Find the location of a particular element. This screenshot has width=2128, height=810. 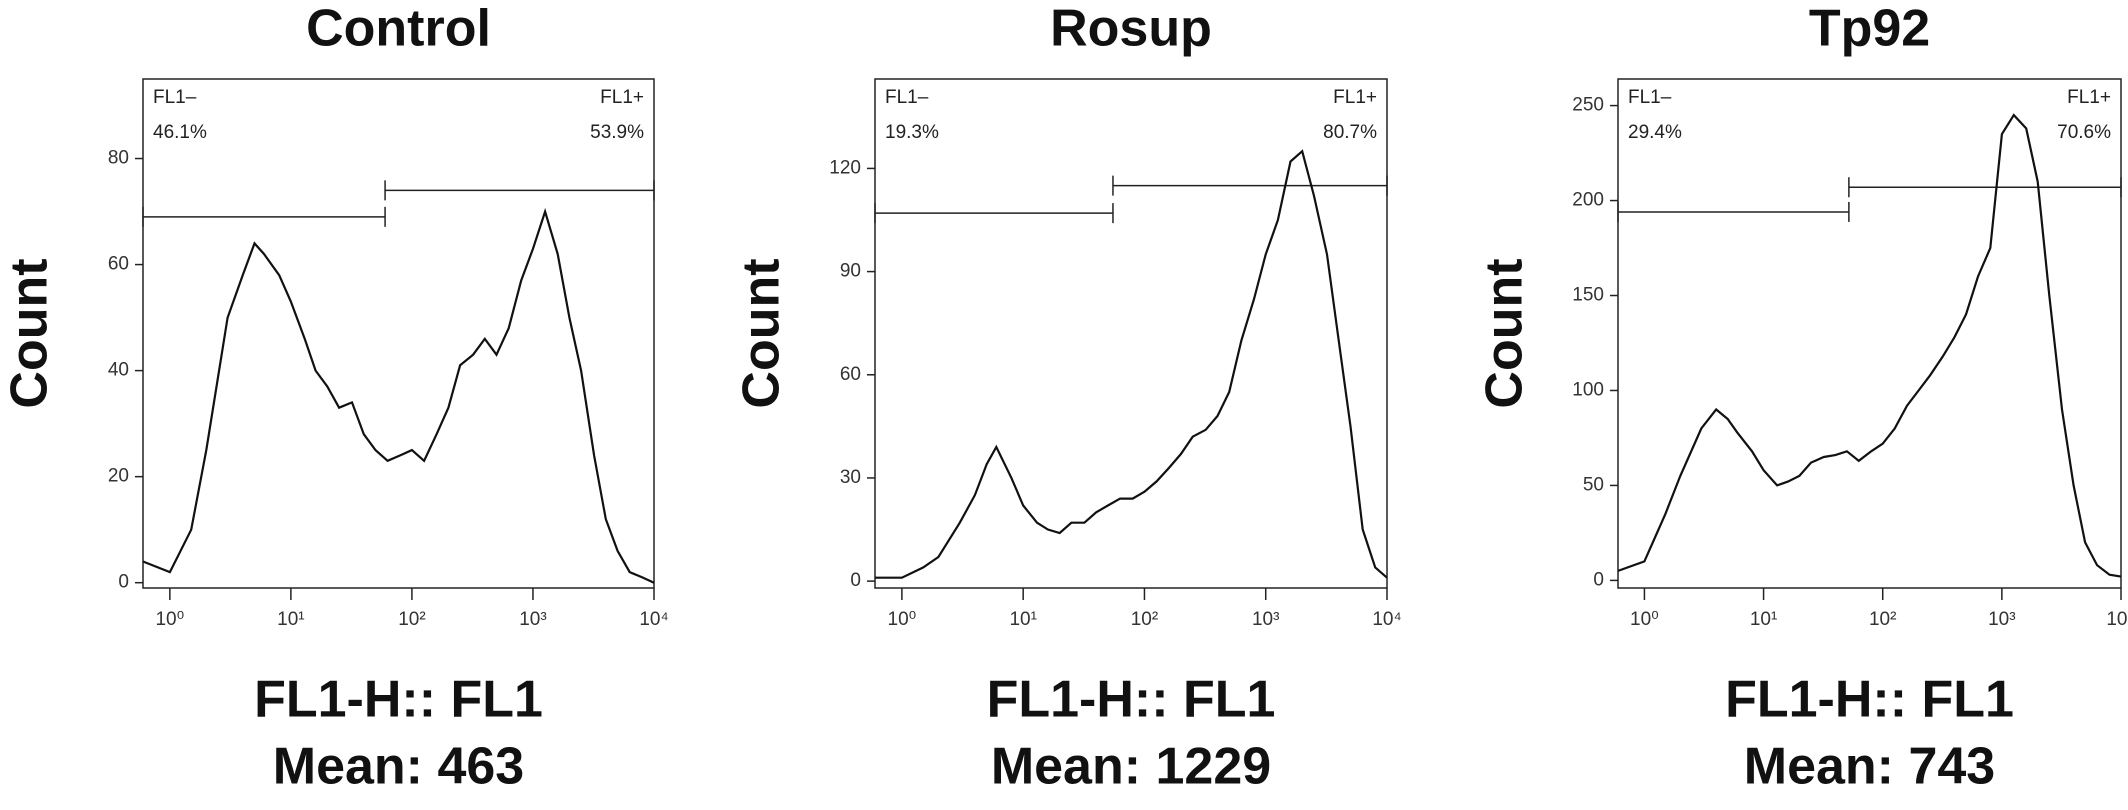

plot-frame is located at coordinates (1869, 333).